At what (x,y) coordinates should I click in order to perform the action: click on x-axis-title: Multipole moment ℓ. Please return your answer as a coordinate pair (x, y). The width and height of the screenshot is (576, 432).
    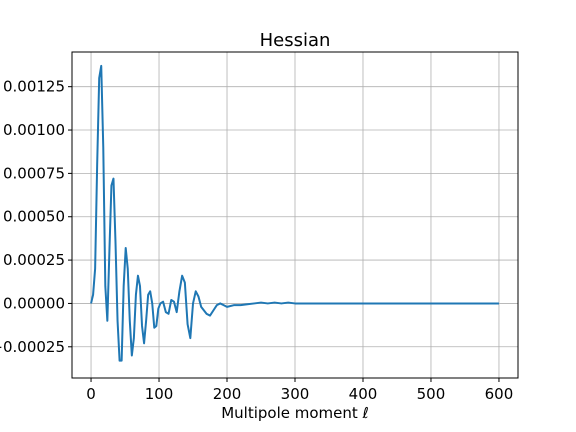
    Looking at the image, I should click on (295, 413).